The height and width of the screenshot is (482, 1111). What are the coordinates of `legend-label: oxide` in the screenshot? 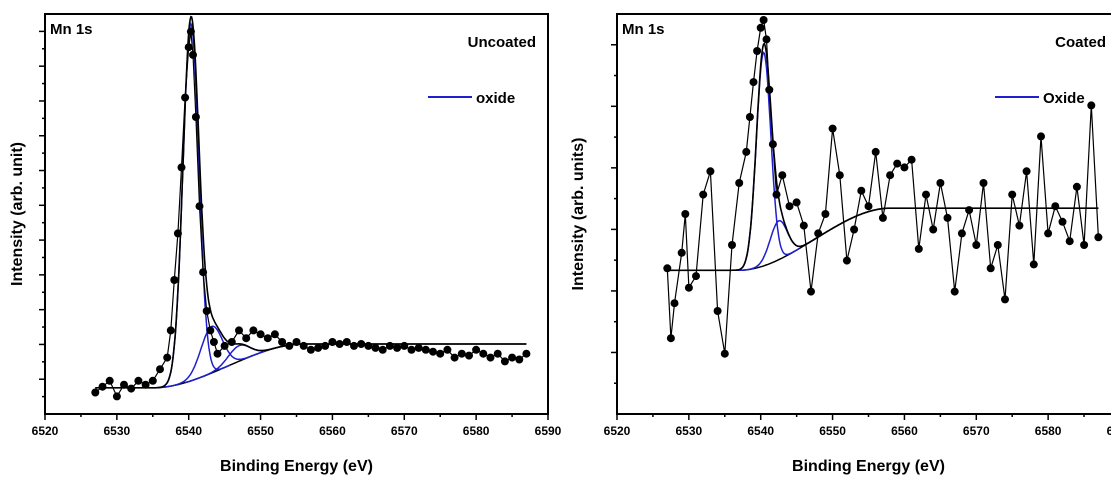 It's located at (495, 98).